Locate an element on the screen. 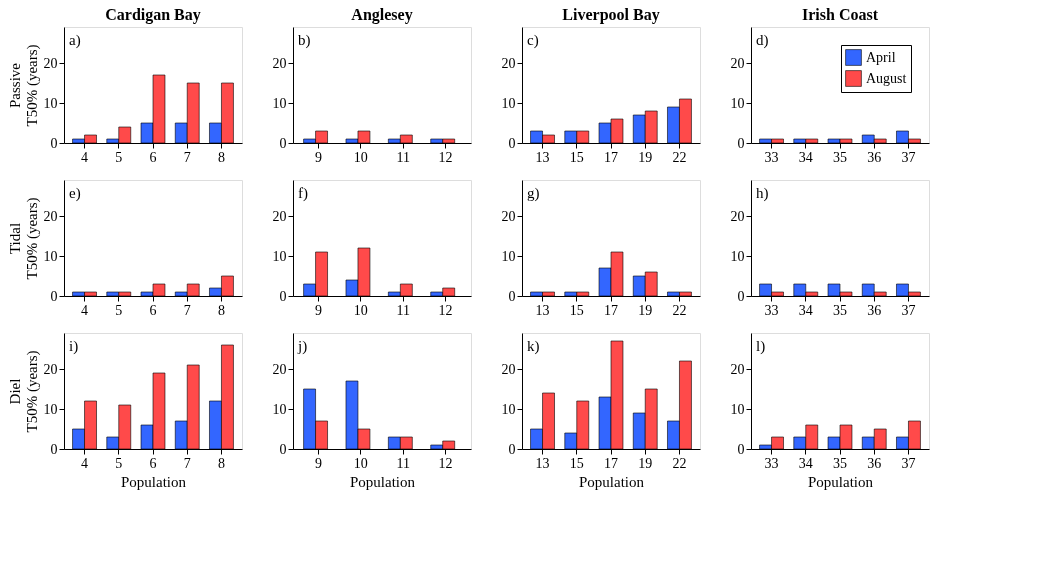  chart-title: Anglesey is located at coordinates (382, 15).